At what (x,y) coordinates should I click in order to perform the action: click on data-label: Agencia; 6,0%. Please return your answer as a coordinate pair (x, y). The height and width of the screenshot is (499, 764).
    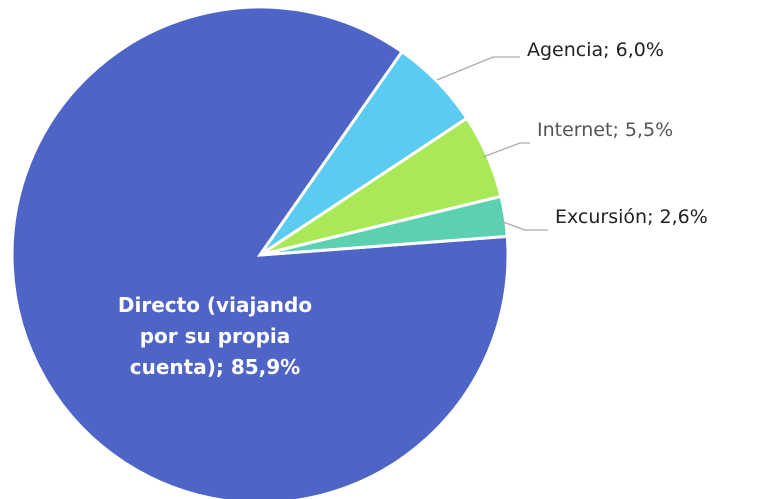
    Looking at the image, I should click on (595, 50).